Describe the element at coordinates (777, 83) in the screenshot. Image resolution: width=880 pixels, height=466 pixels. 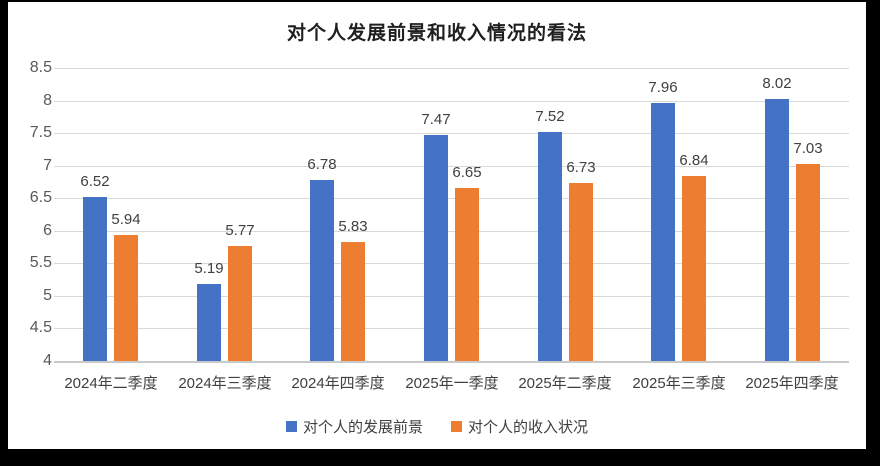
I see `bar-value-label: 8.02` at that location.